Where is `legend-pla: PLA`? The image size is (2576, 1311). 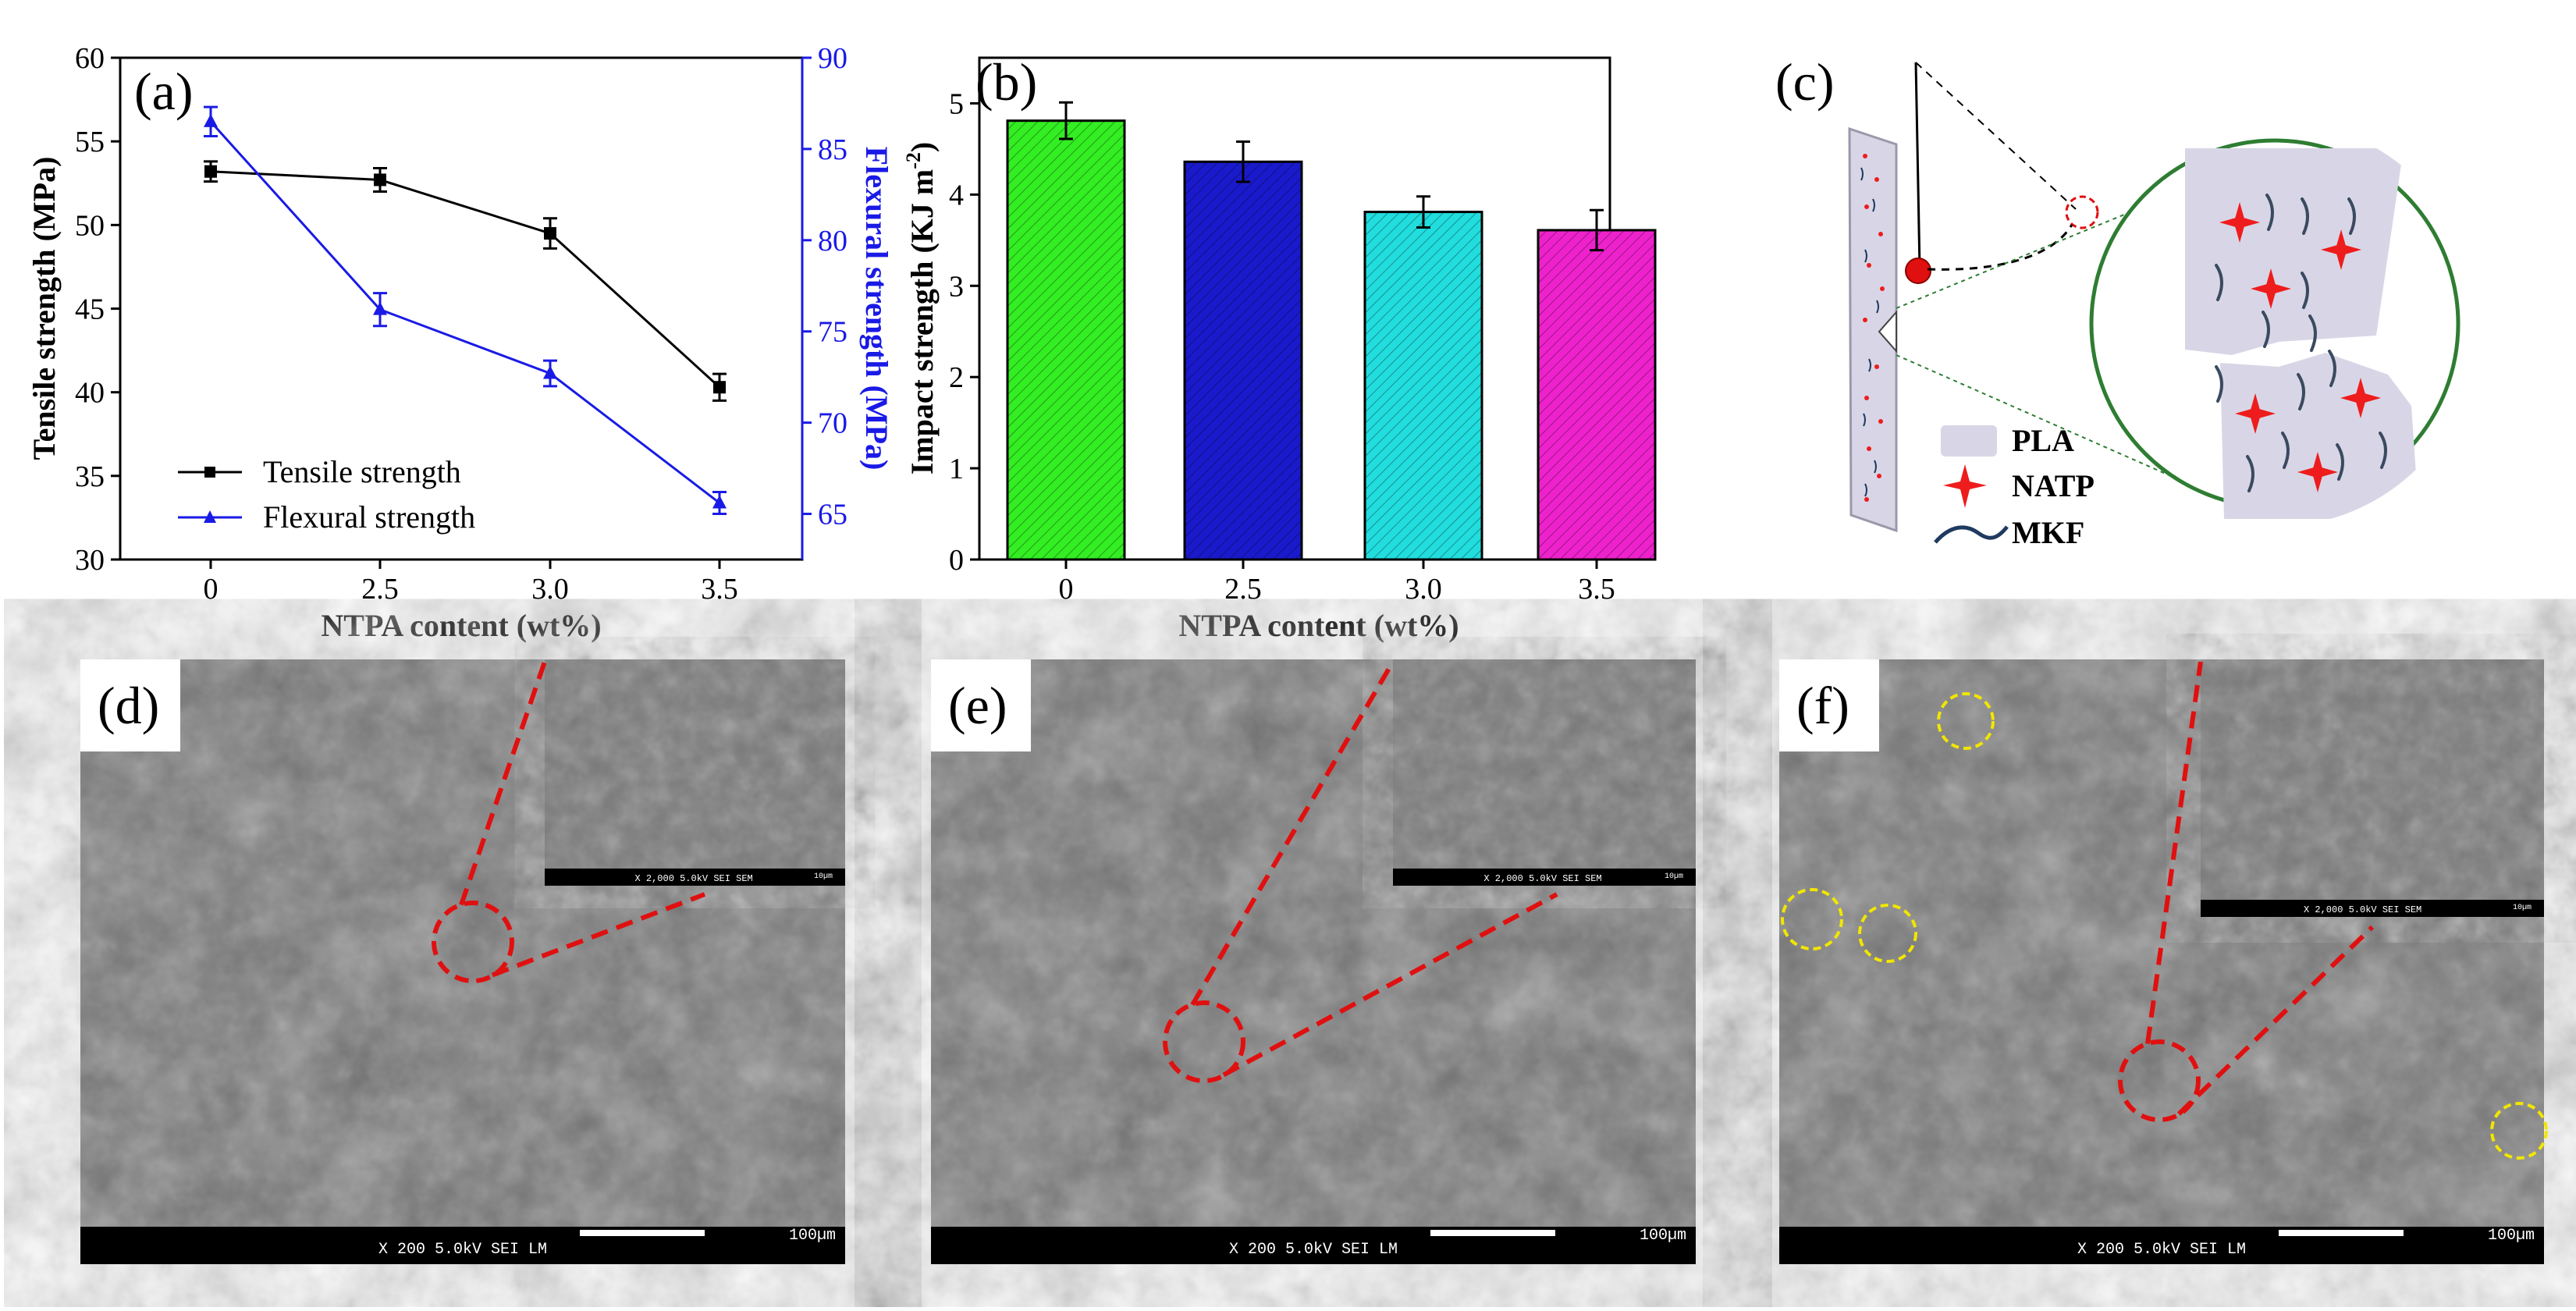 legend-pla: PLA is located at coordinates (2043, 441).